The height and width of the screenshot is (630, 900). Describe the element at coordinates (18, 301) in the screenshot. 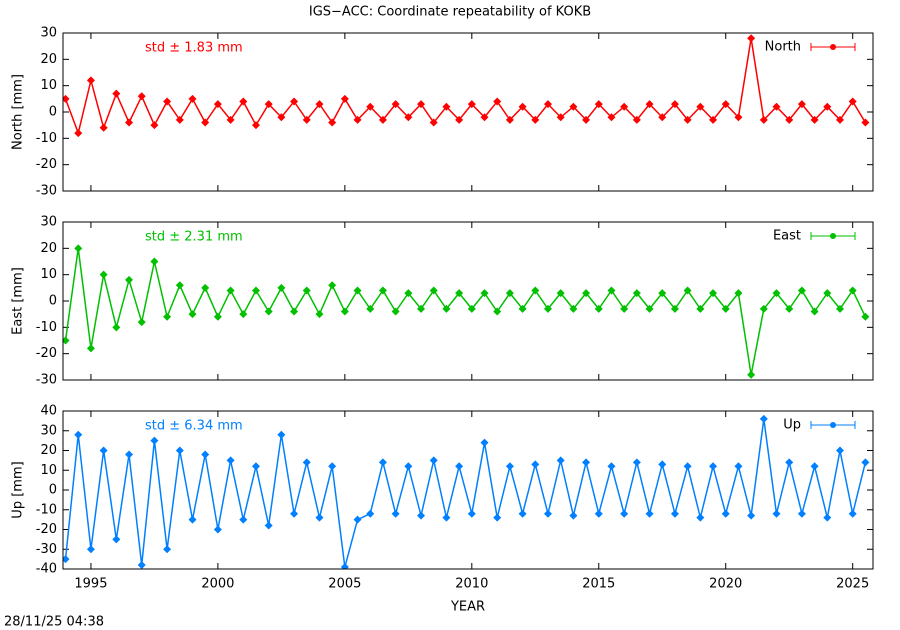

I see `y-axis-label: East [mm]` at that location.